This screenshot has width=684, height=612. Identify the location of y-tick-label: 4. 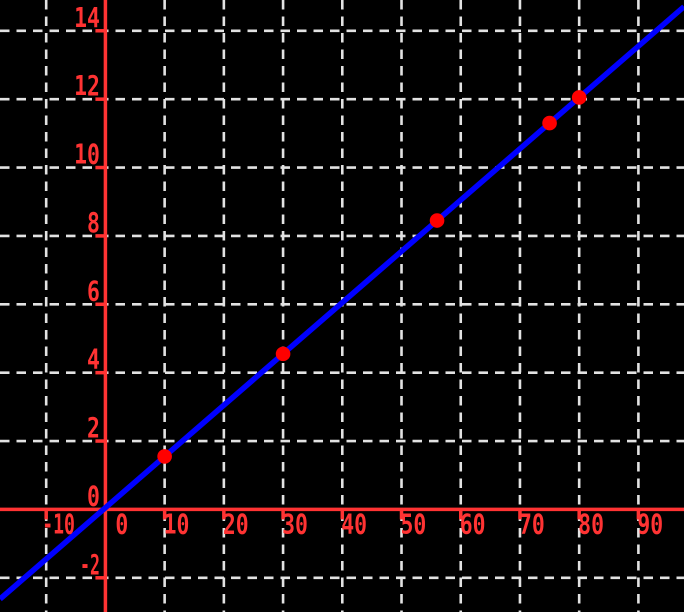
(93, 359).